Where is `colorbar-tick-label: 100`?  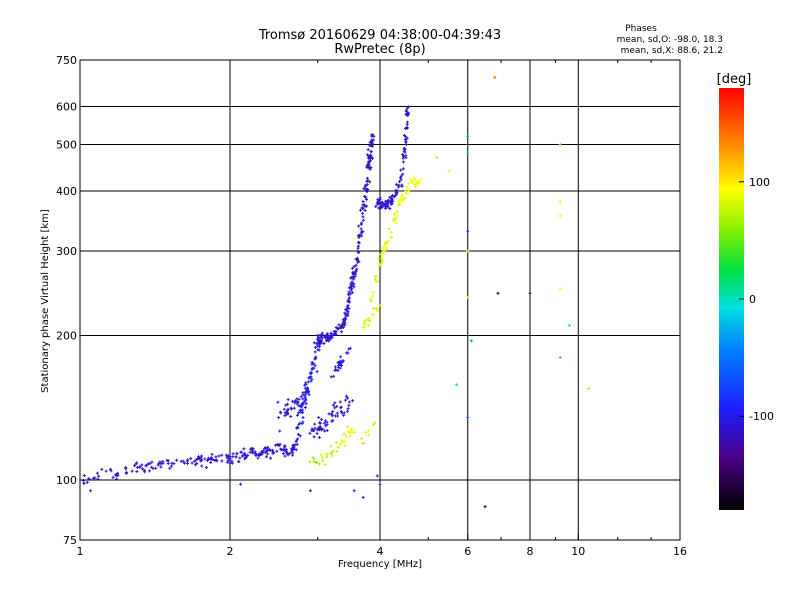 colorbar-tick-label: 100 is located at coordinates (759, 182).